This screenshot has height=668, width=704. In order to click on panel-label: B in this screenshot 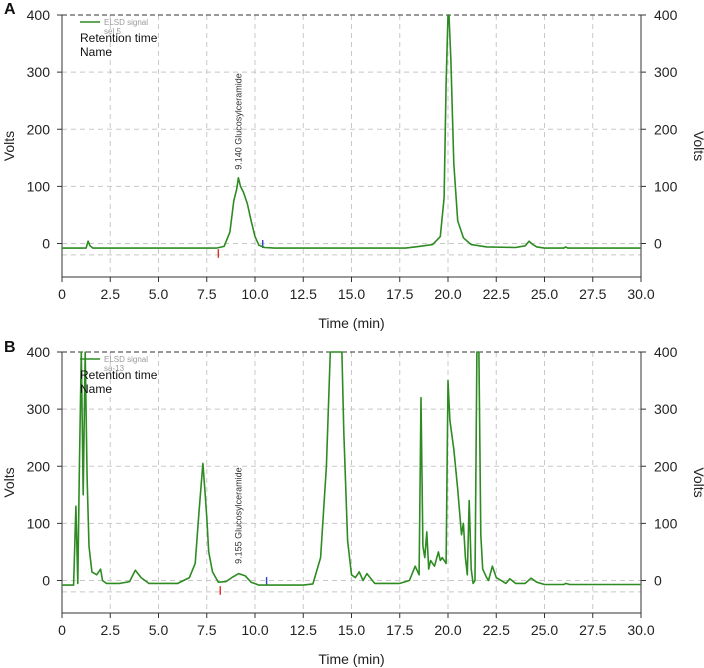, I will do `click(10, 347)`.